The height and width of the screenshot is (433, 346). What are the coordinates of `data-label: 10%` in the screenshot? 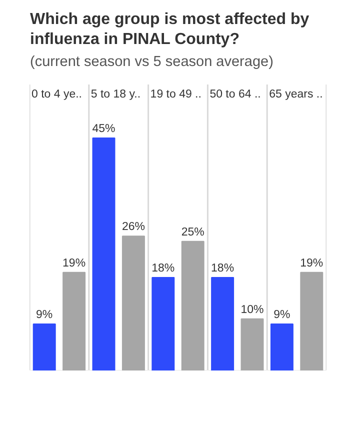 It's located at (252, 310).